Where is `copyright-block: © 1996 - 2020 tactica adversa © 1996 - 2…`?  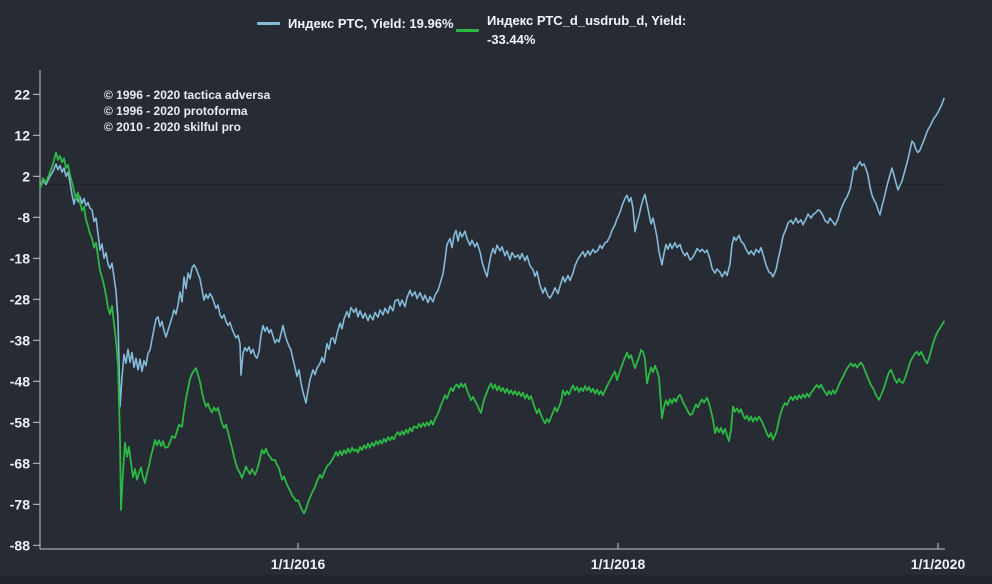
copyright-block: © 1996 - 2020 tactica adversa © 1996 - 2… is located at coordinates (187, 111).